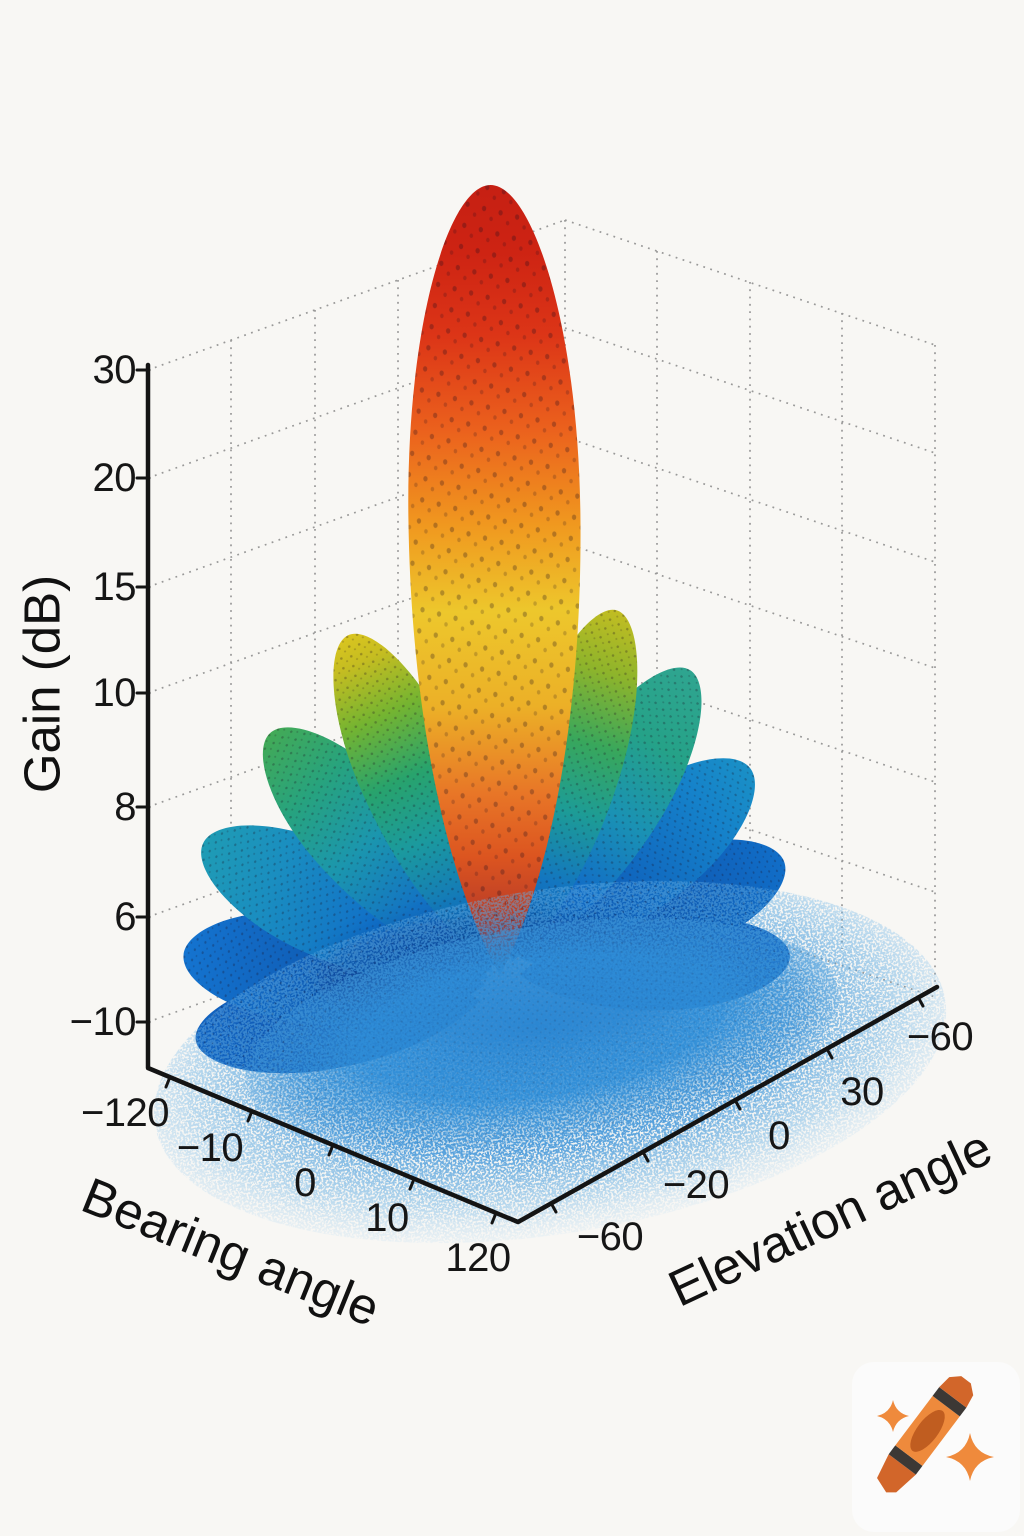  I want to click on x-tick-neg120: −120, so click(125, 1113).